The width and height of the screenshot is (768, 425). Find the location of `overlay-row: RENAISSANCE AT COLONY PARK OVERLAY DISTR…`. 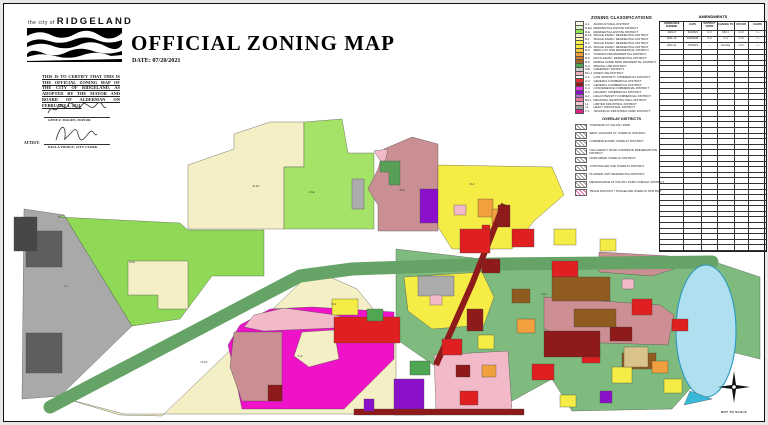

overlay-row: RENAISSANCE AT COLONY PARK OVERLAY DISTR… is located at coordinates (621, 185).